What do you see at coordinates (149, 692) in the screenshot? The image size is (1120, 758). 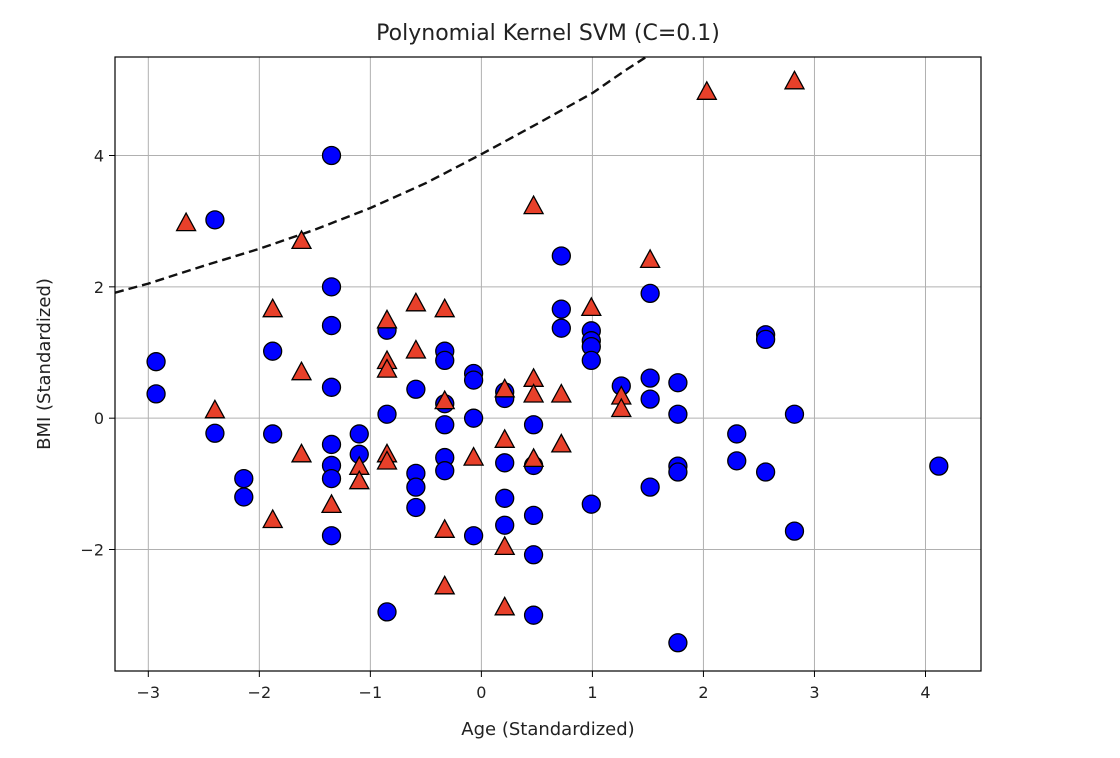 I see `x-tick-label: −3` at bounding box center [149, 692].